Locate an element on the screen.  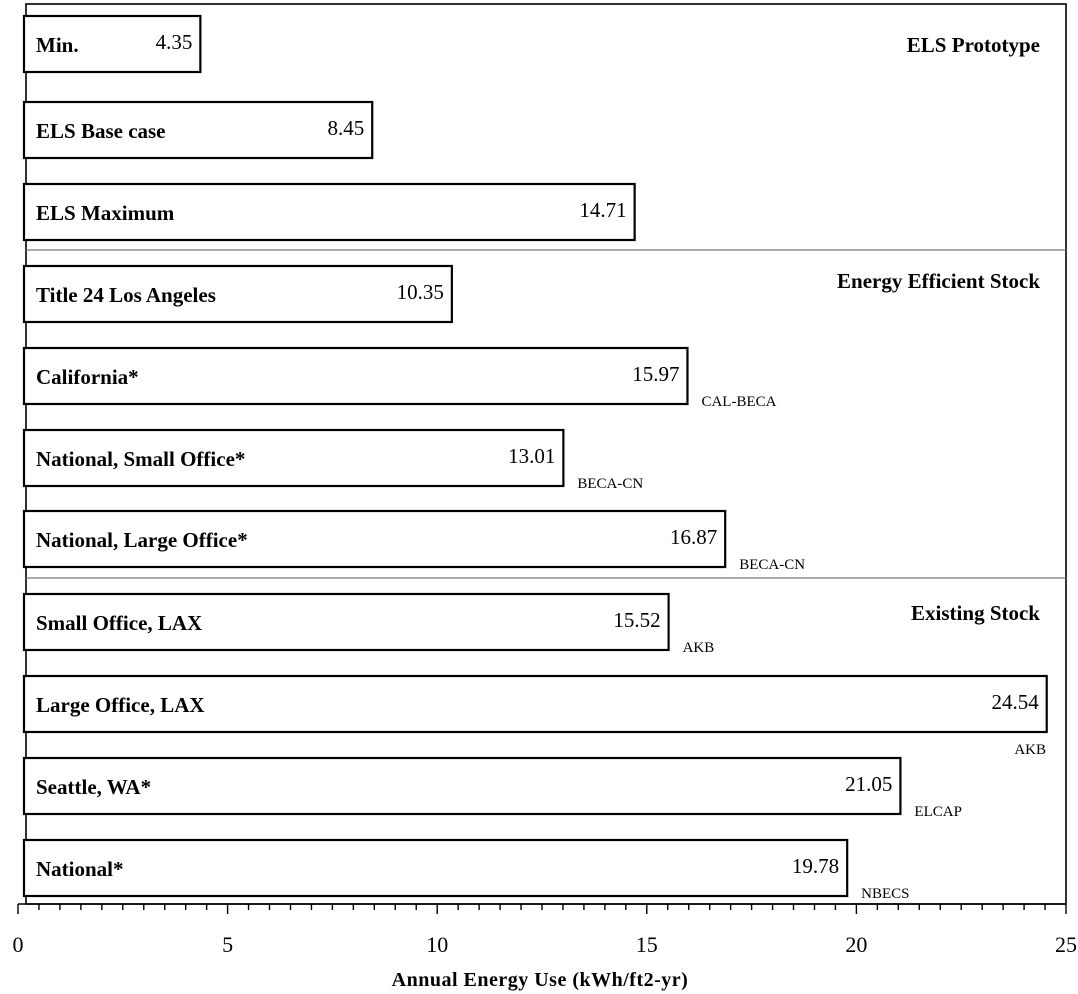
source-label: CAL-BECA is located at coordinates (738, 402).